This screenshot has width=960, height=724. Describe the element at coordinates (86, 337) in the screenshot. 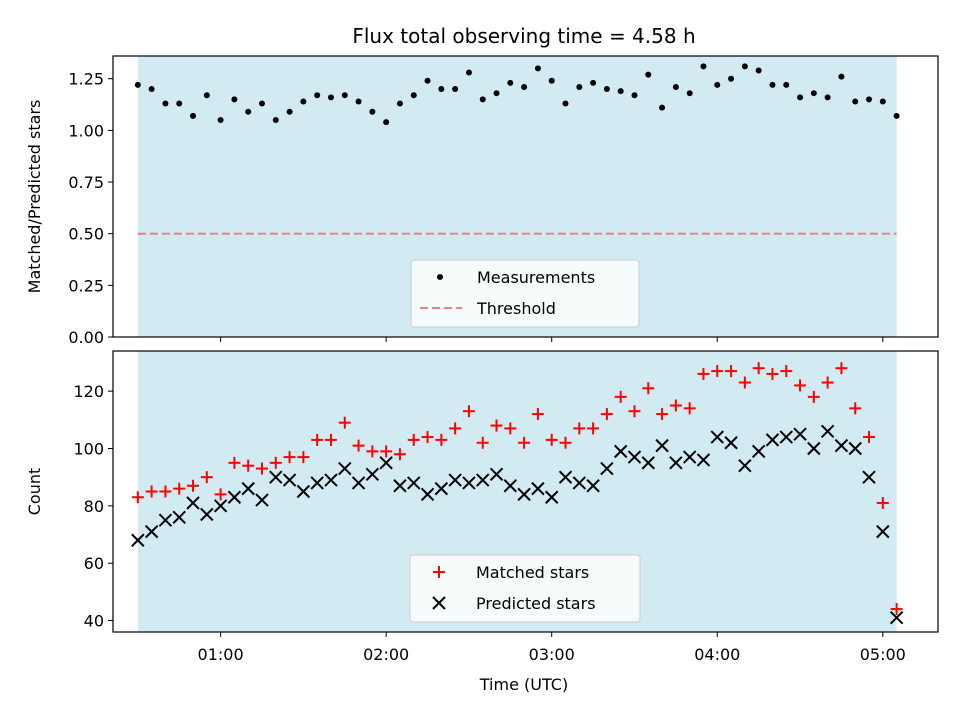

I see `y-tick-label: 0.00` at that location.